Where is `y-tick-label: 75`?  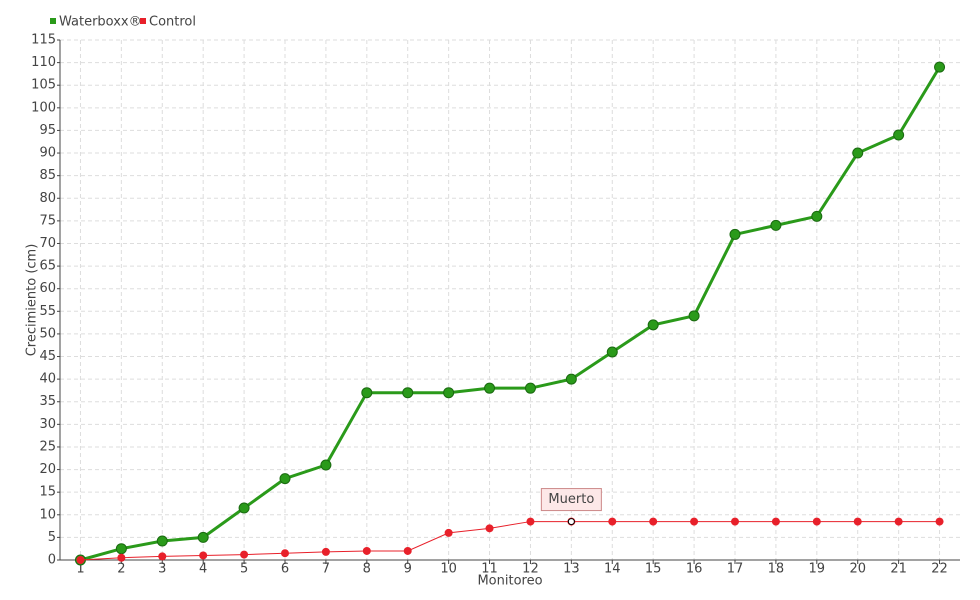
y-tick-label: 75 is located at coordinates (47, 220).